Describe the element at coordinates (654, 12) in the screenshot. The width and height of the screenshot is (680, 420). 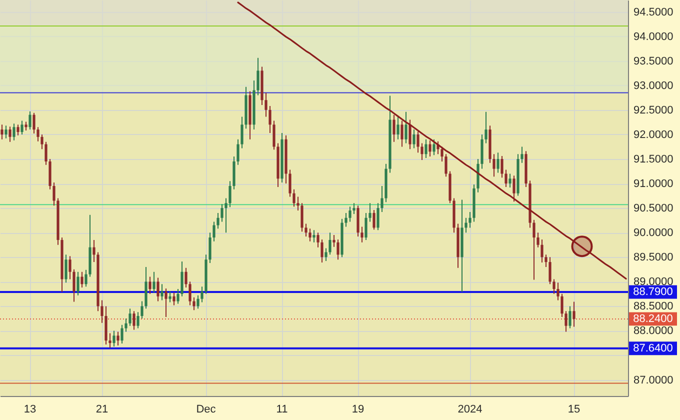
I see `y-tick-label: 94.5000` at that location.